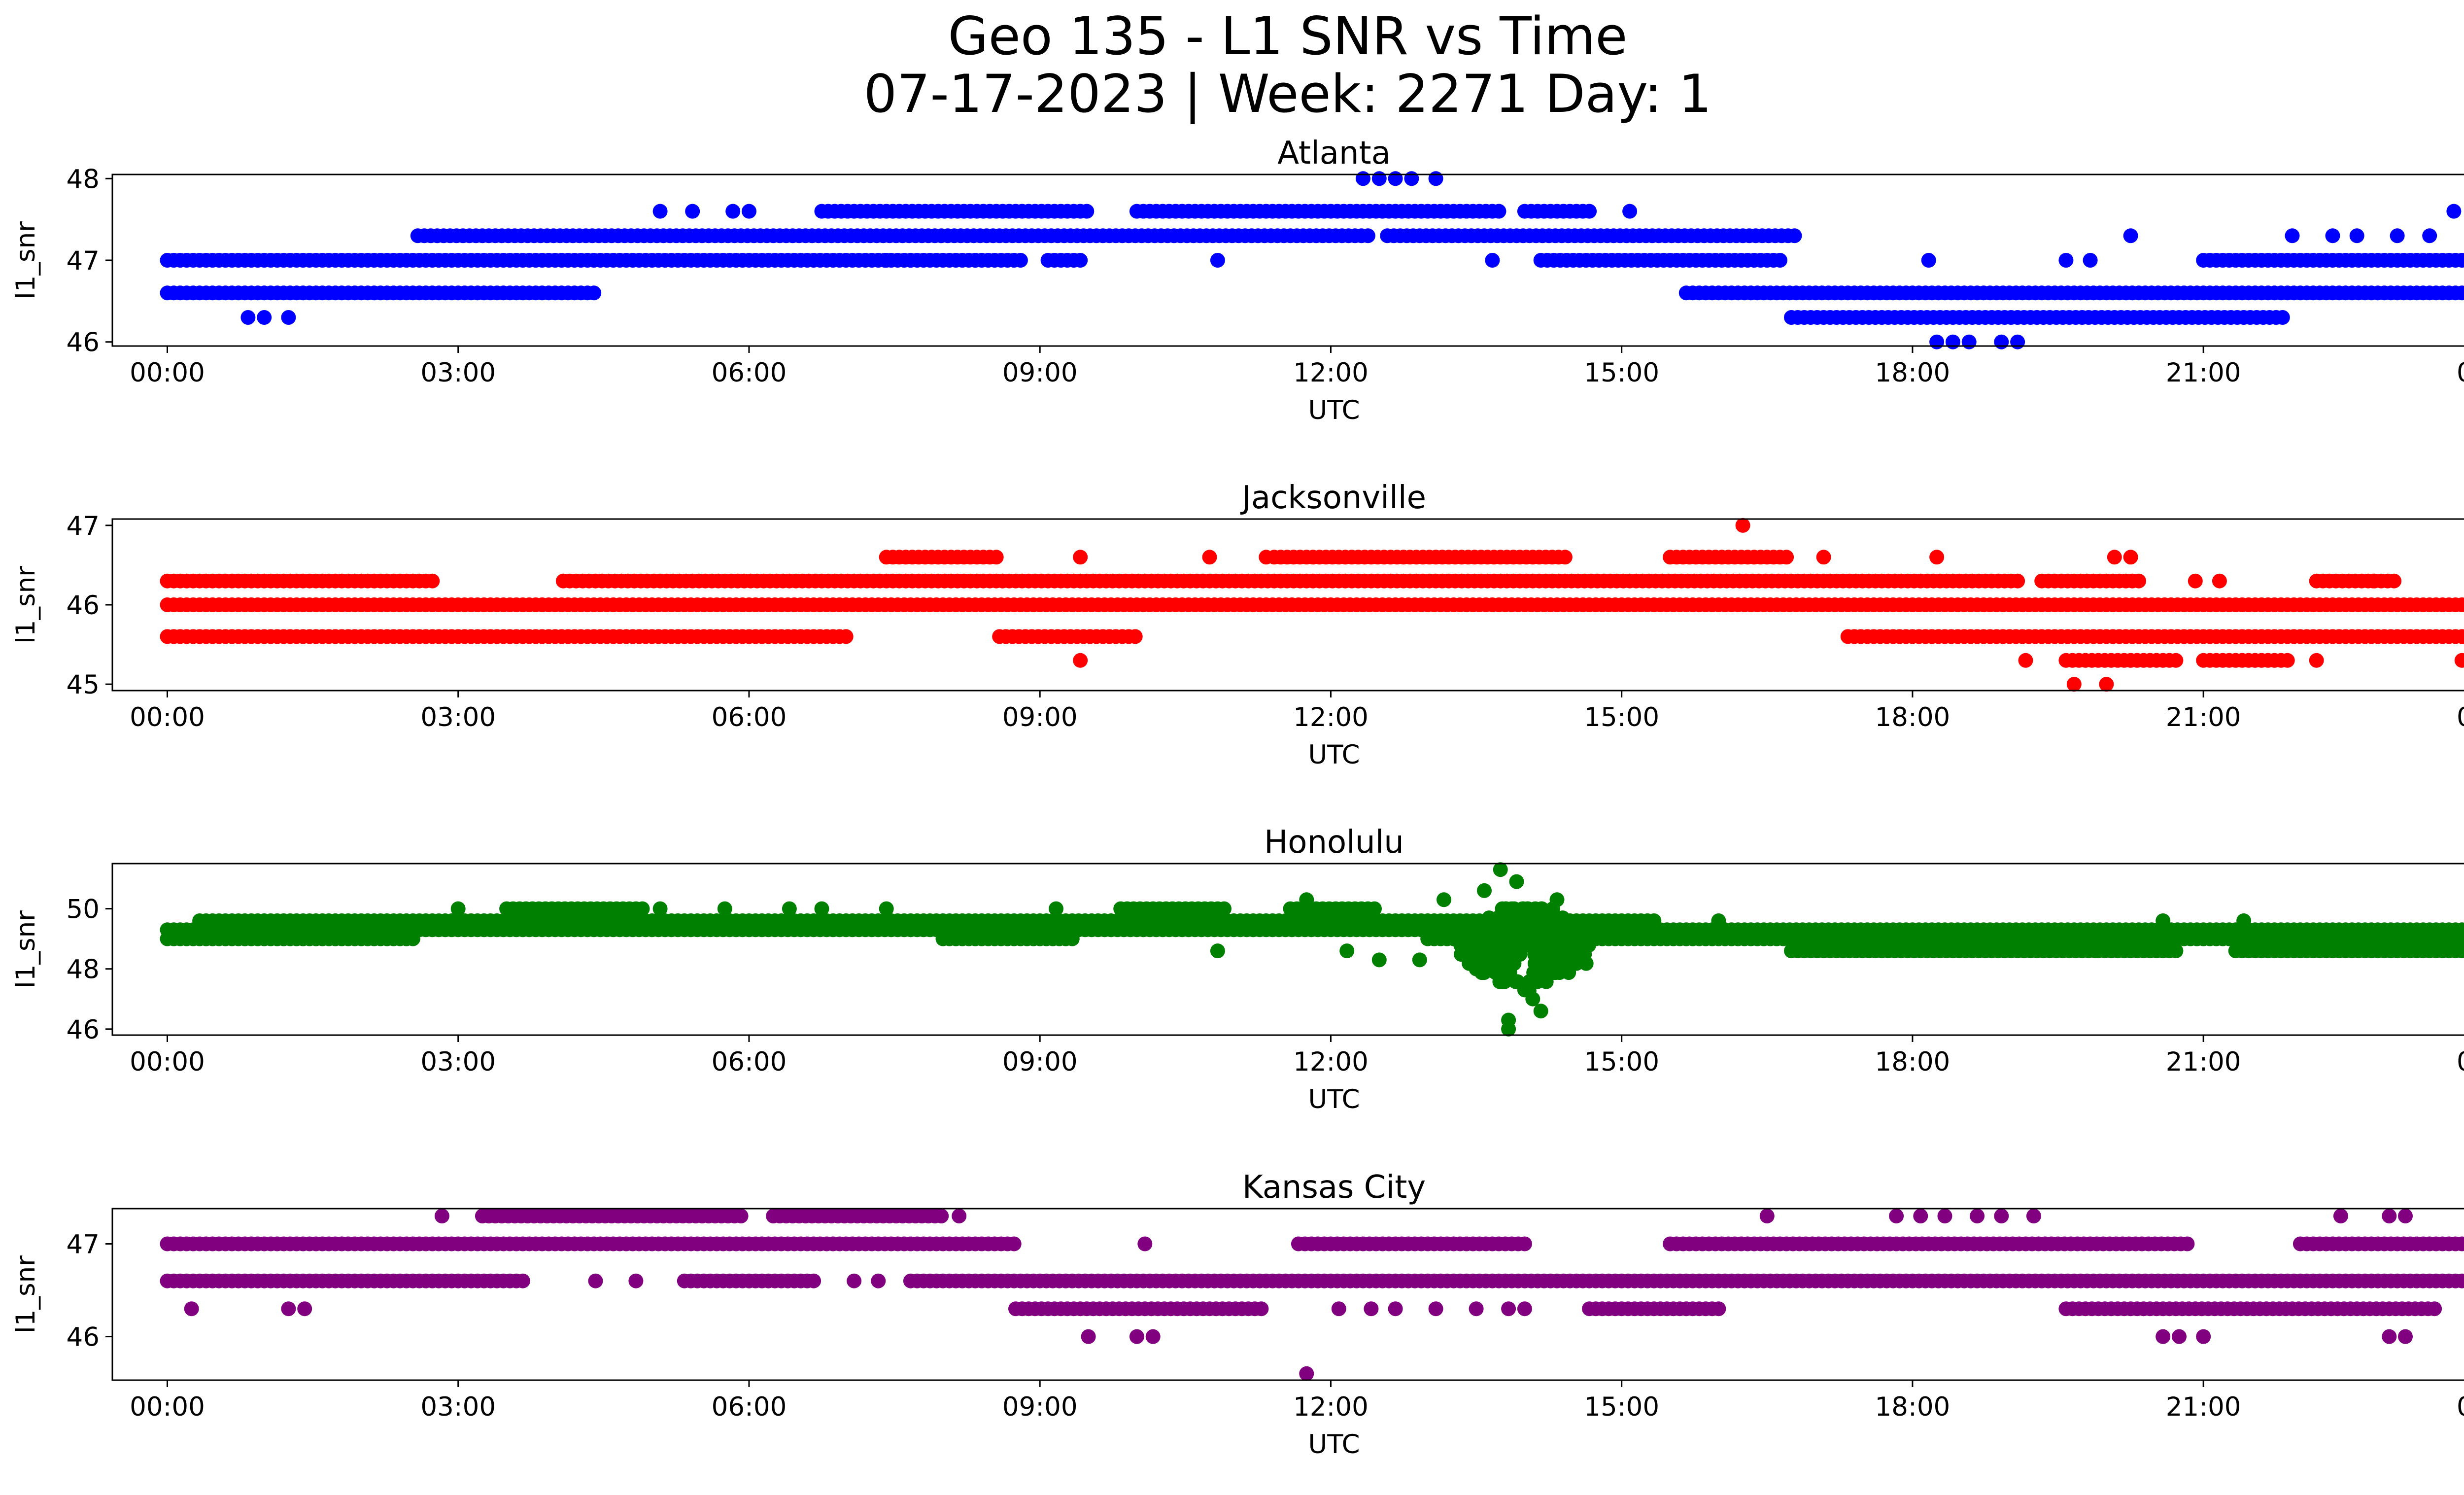 The width and height of the screenshot is (2464, 1495). Describe the element at coordinates (2203, 373) in the screenshot. I see `x-tick-label: 21:00` at that location.